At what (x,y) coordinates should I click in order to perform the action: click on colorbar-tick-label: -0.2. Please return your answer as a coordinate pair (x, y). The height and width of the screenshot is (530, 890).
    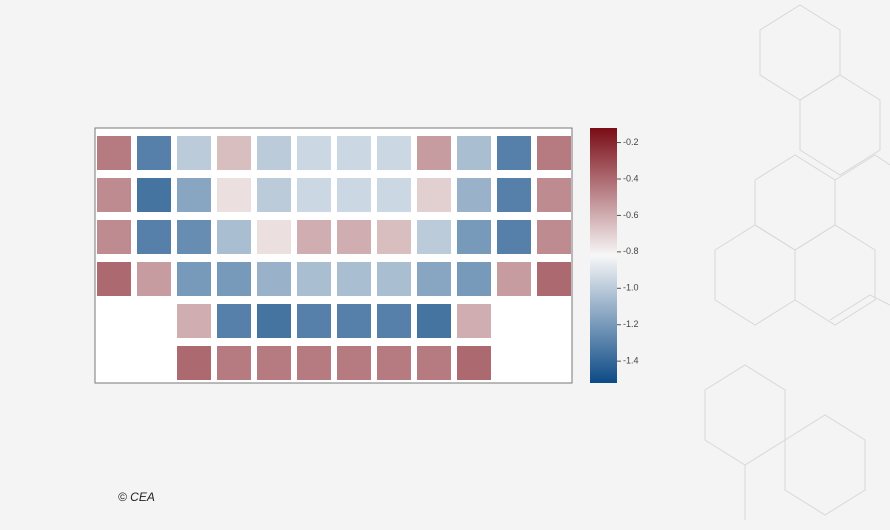
    Looking at the image, I should click on (631, 142).